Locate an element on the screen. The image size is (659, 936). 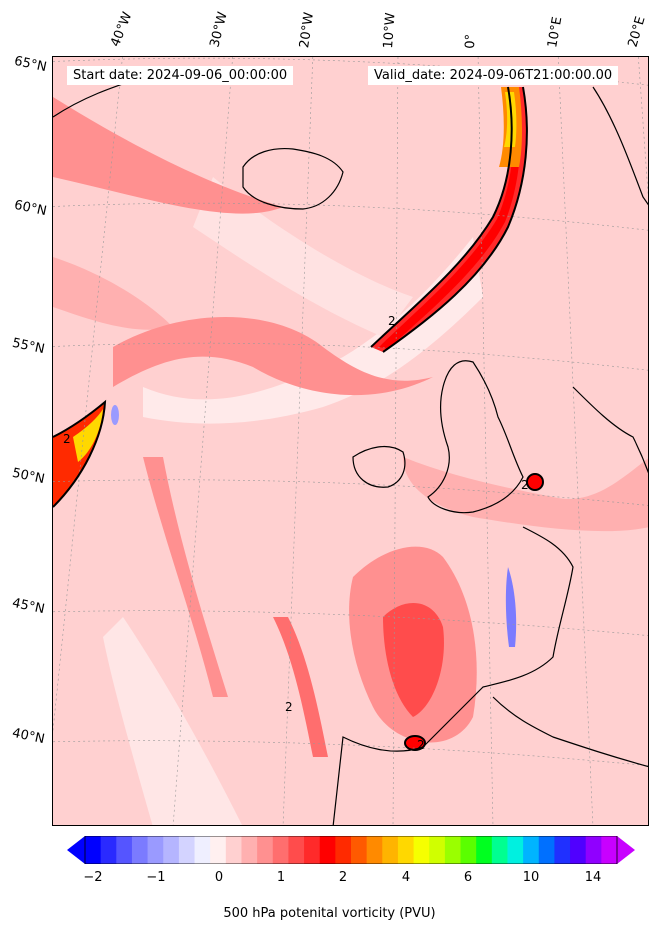
lat-label-40n: 40°N is located at coordinates (28, 736).